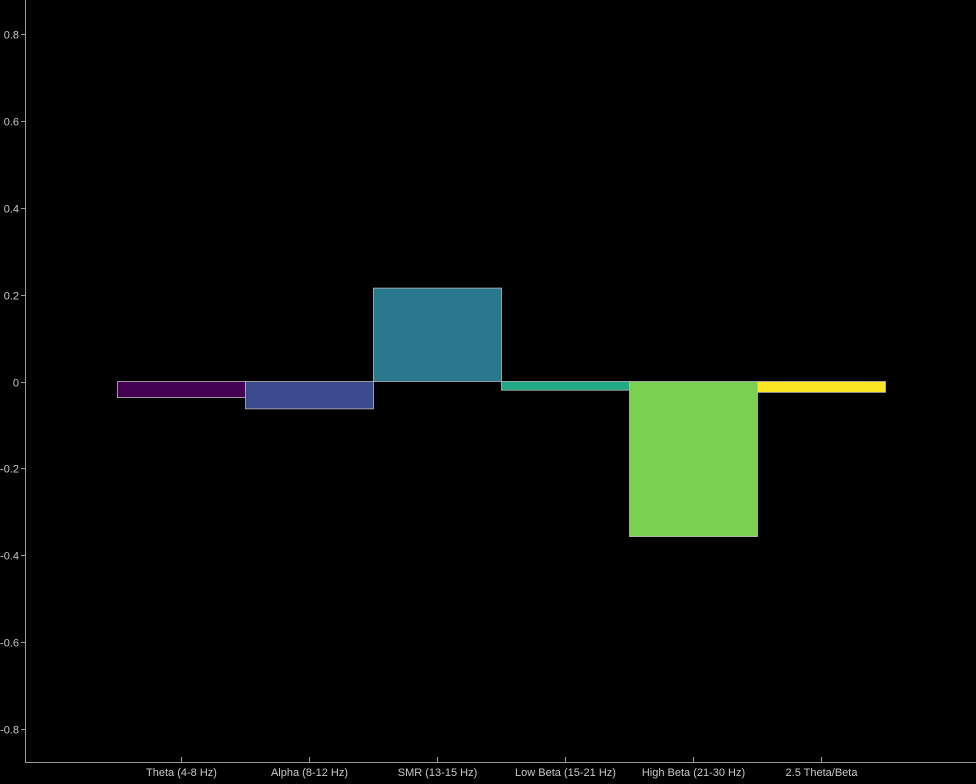 The height and width of the screenshot is (784, 976). What do you see at coordinates (181, 773) in the screenshot?
I see `x-tick-label: Theta (4-8 Hz)` at bounding box center [181, 773].